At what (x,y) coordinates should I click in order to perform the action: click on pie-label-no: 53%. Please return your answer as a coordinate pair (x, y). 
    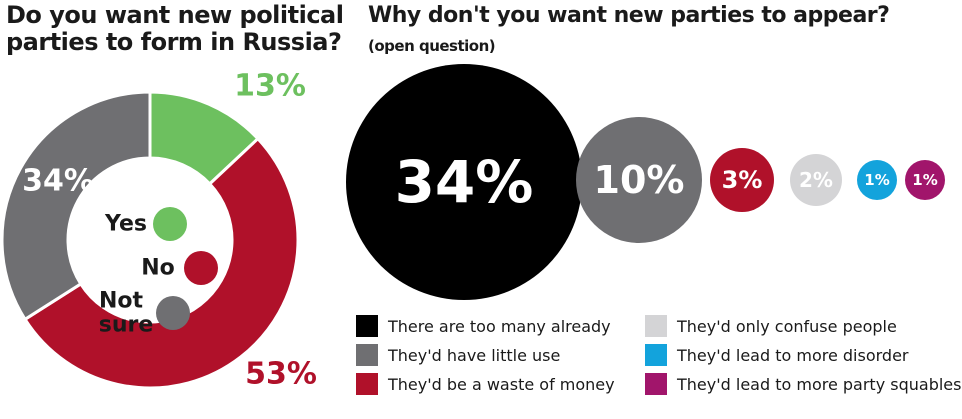
    Looking at the image, I should click on (281, 374).